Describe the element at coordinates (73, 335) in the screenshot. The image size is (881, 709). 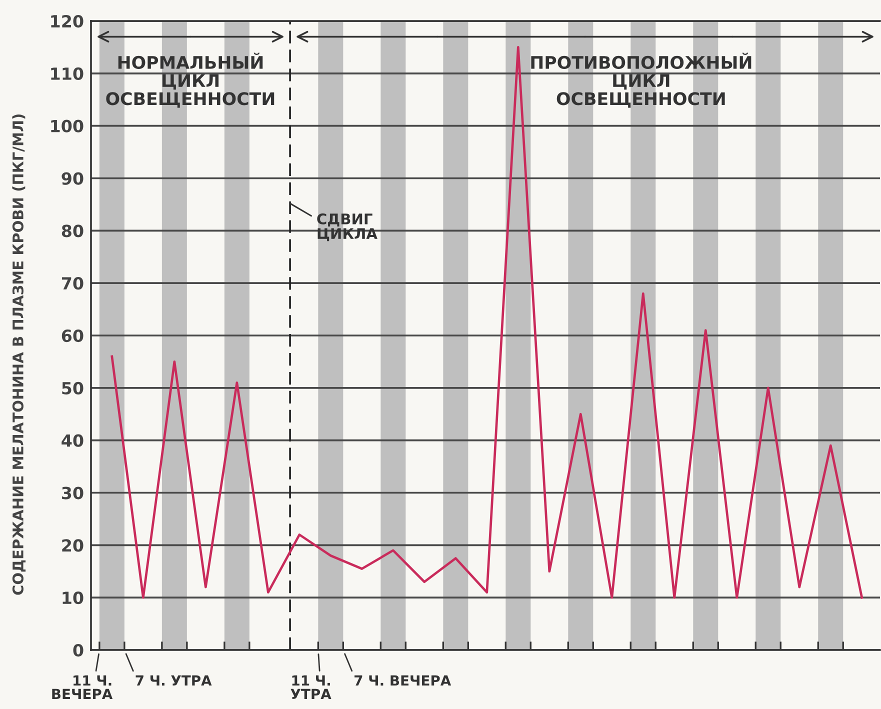
I see `y-tick-label: 60` at that location.